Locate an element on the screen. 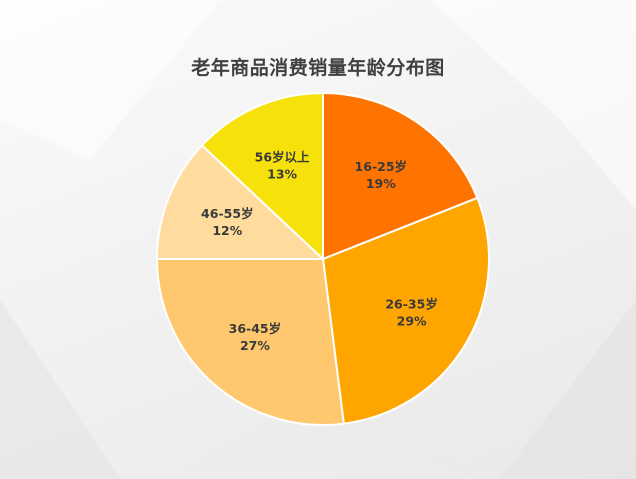 The image size is (636, 479). slice-value-label: 19% is located at coordinates (381, 183).